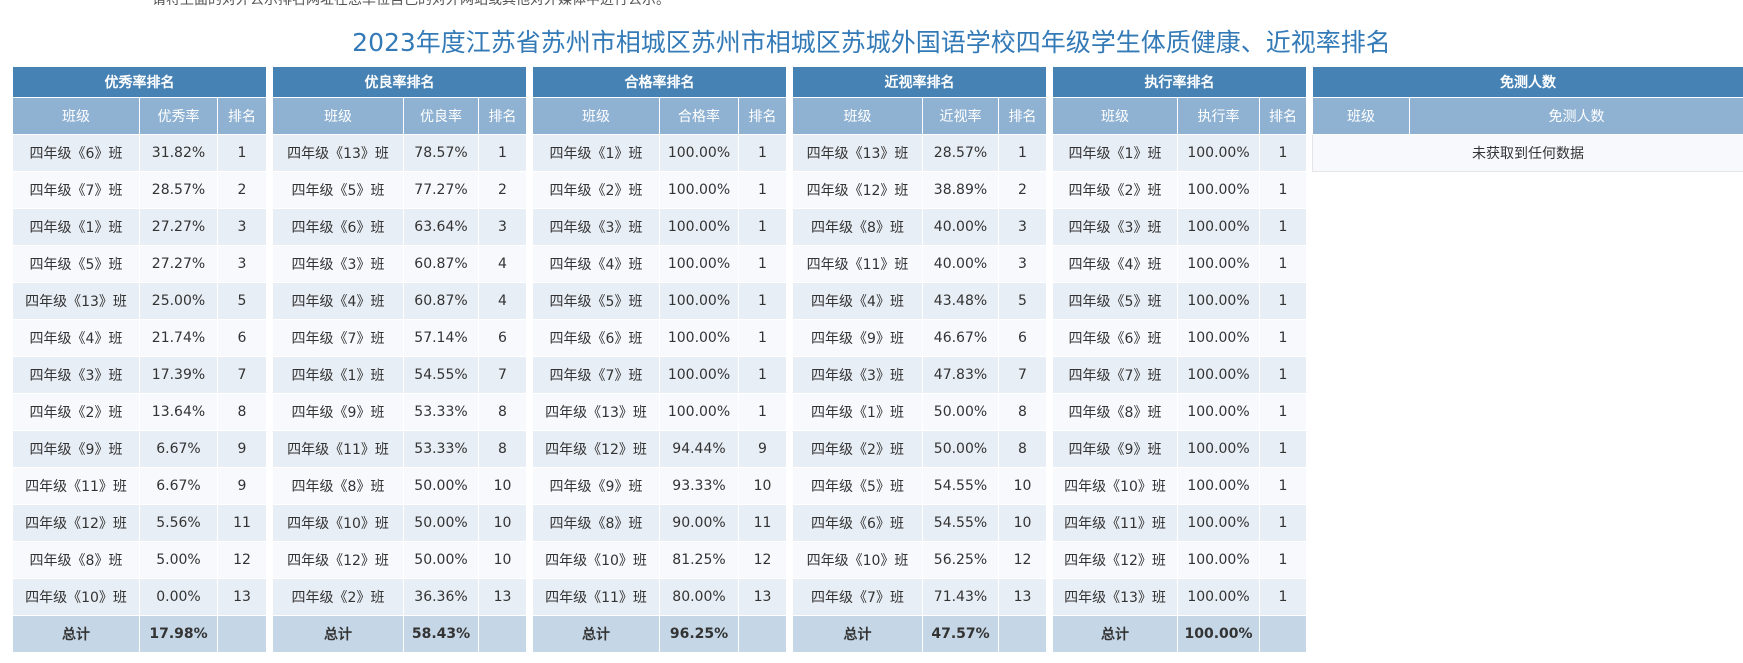  I want to click on rank-cell: 13, so click(502, 597).